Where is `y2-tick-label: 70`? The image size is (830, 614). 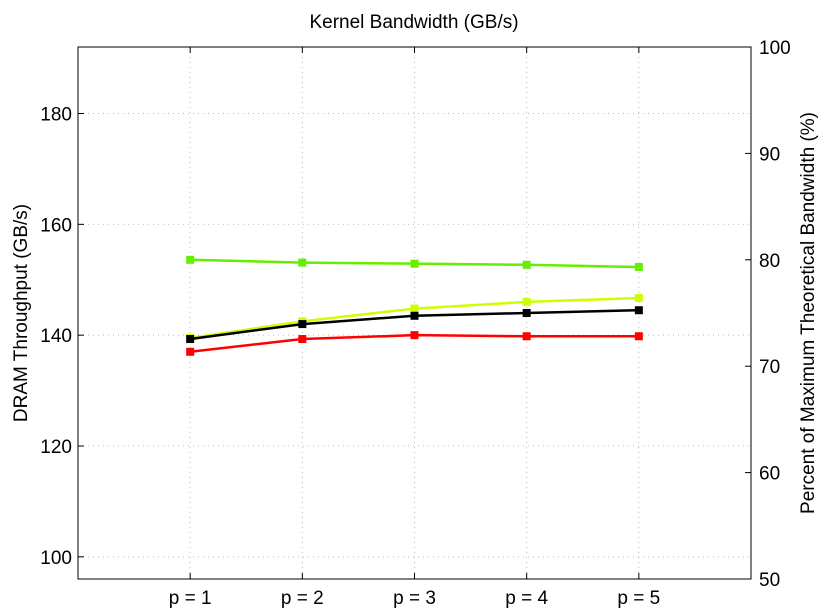
y2-tick-label: 70 is located at coordinates (769, 367).